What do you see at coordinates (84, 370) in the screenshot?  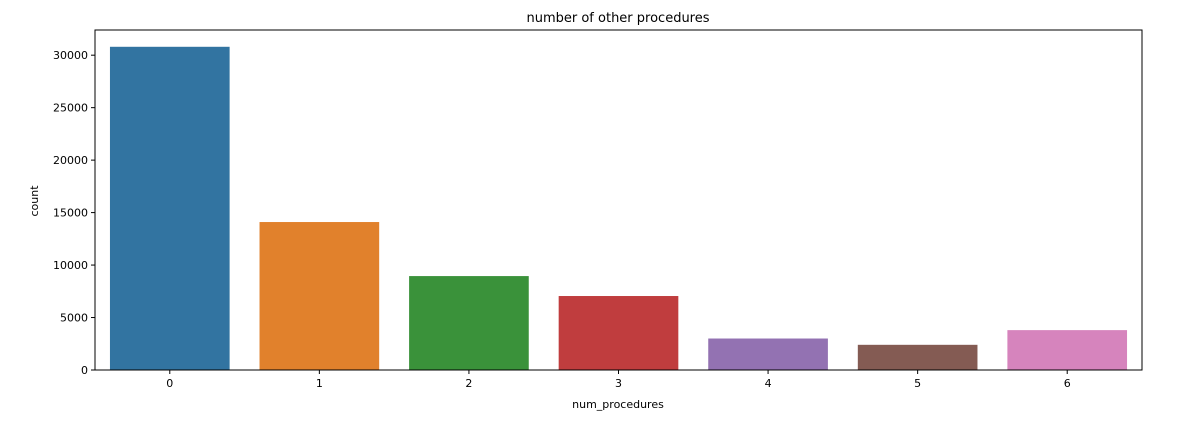 I see `y-tick-label: 0` at bounding box center [84, 370].